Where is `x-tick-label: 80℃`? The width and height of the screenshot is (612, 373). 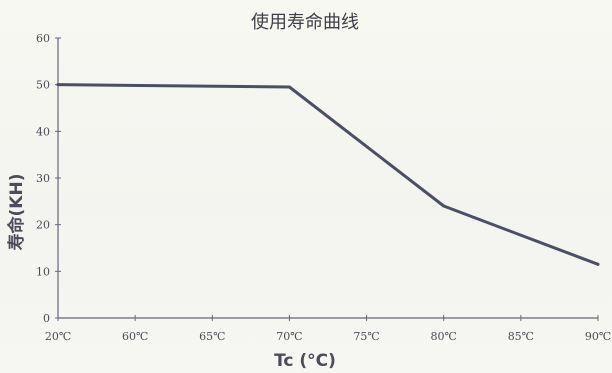
x-tick-label: 80℃ is located at coordinates (444, 336).